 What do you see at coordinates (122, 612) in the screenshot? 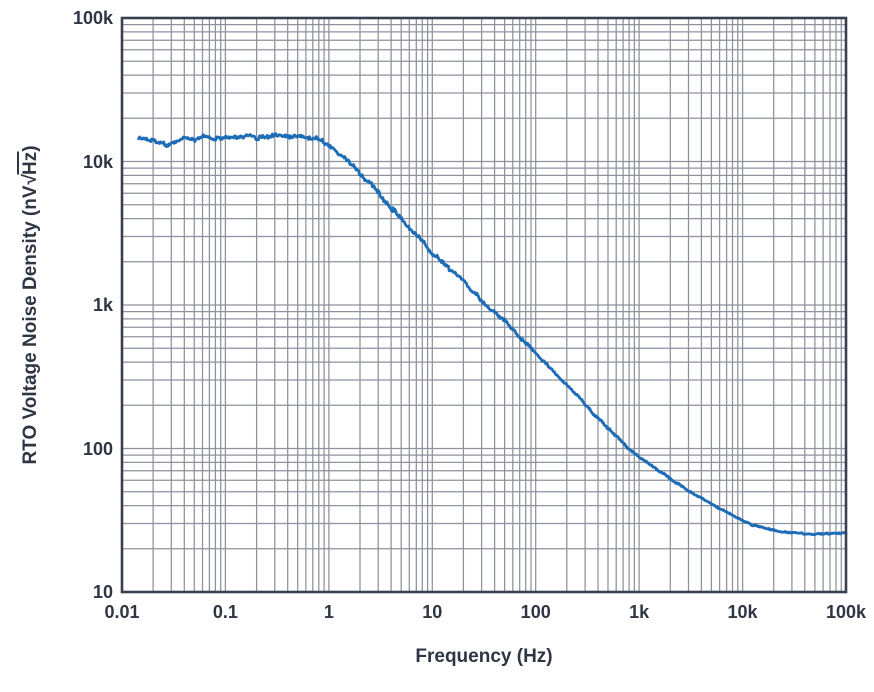
I see `x-tick-label: 0.01` at bounding box center [122, 612].